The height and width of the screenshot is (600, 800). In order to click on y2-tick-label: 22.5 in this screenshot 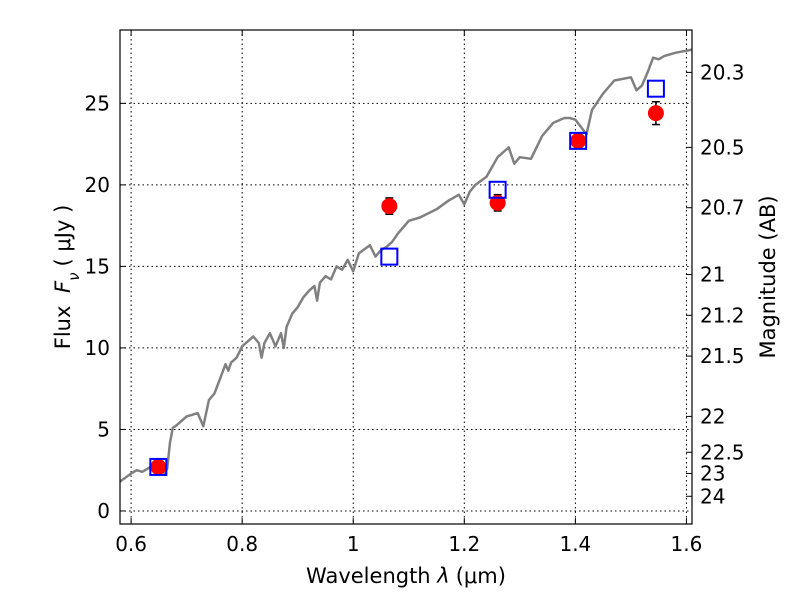, I will do `click(722, 452)`.